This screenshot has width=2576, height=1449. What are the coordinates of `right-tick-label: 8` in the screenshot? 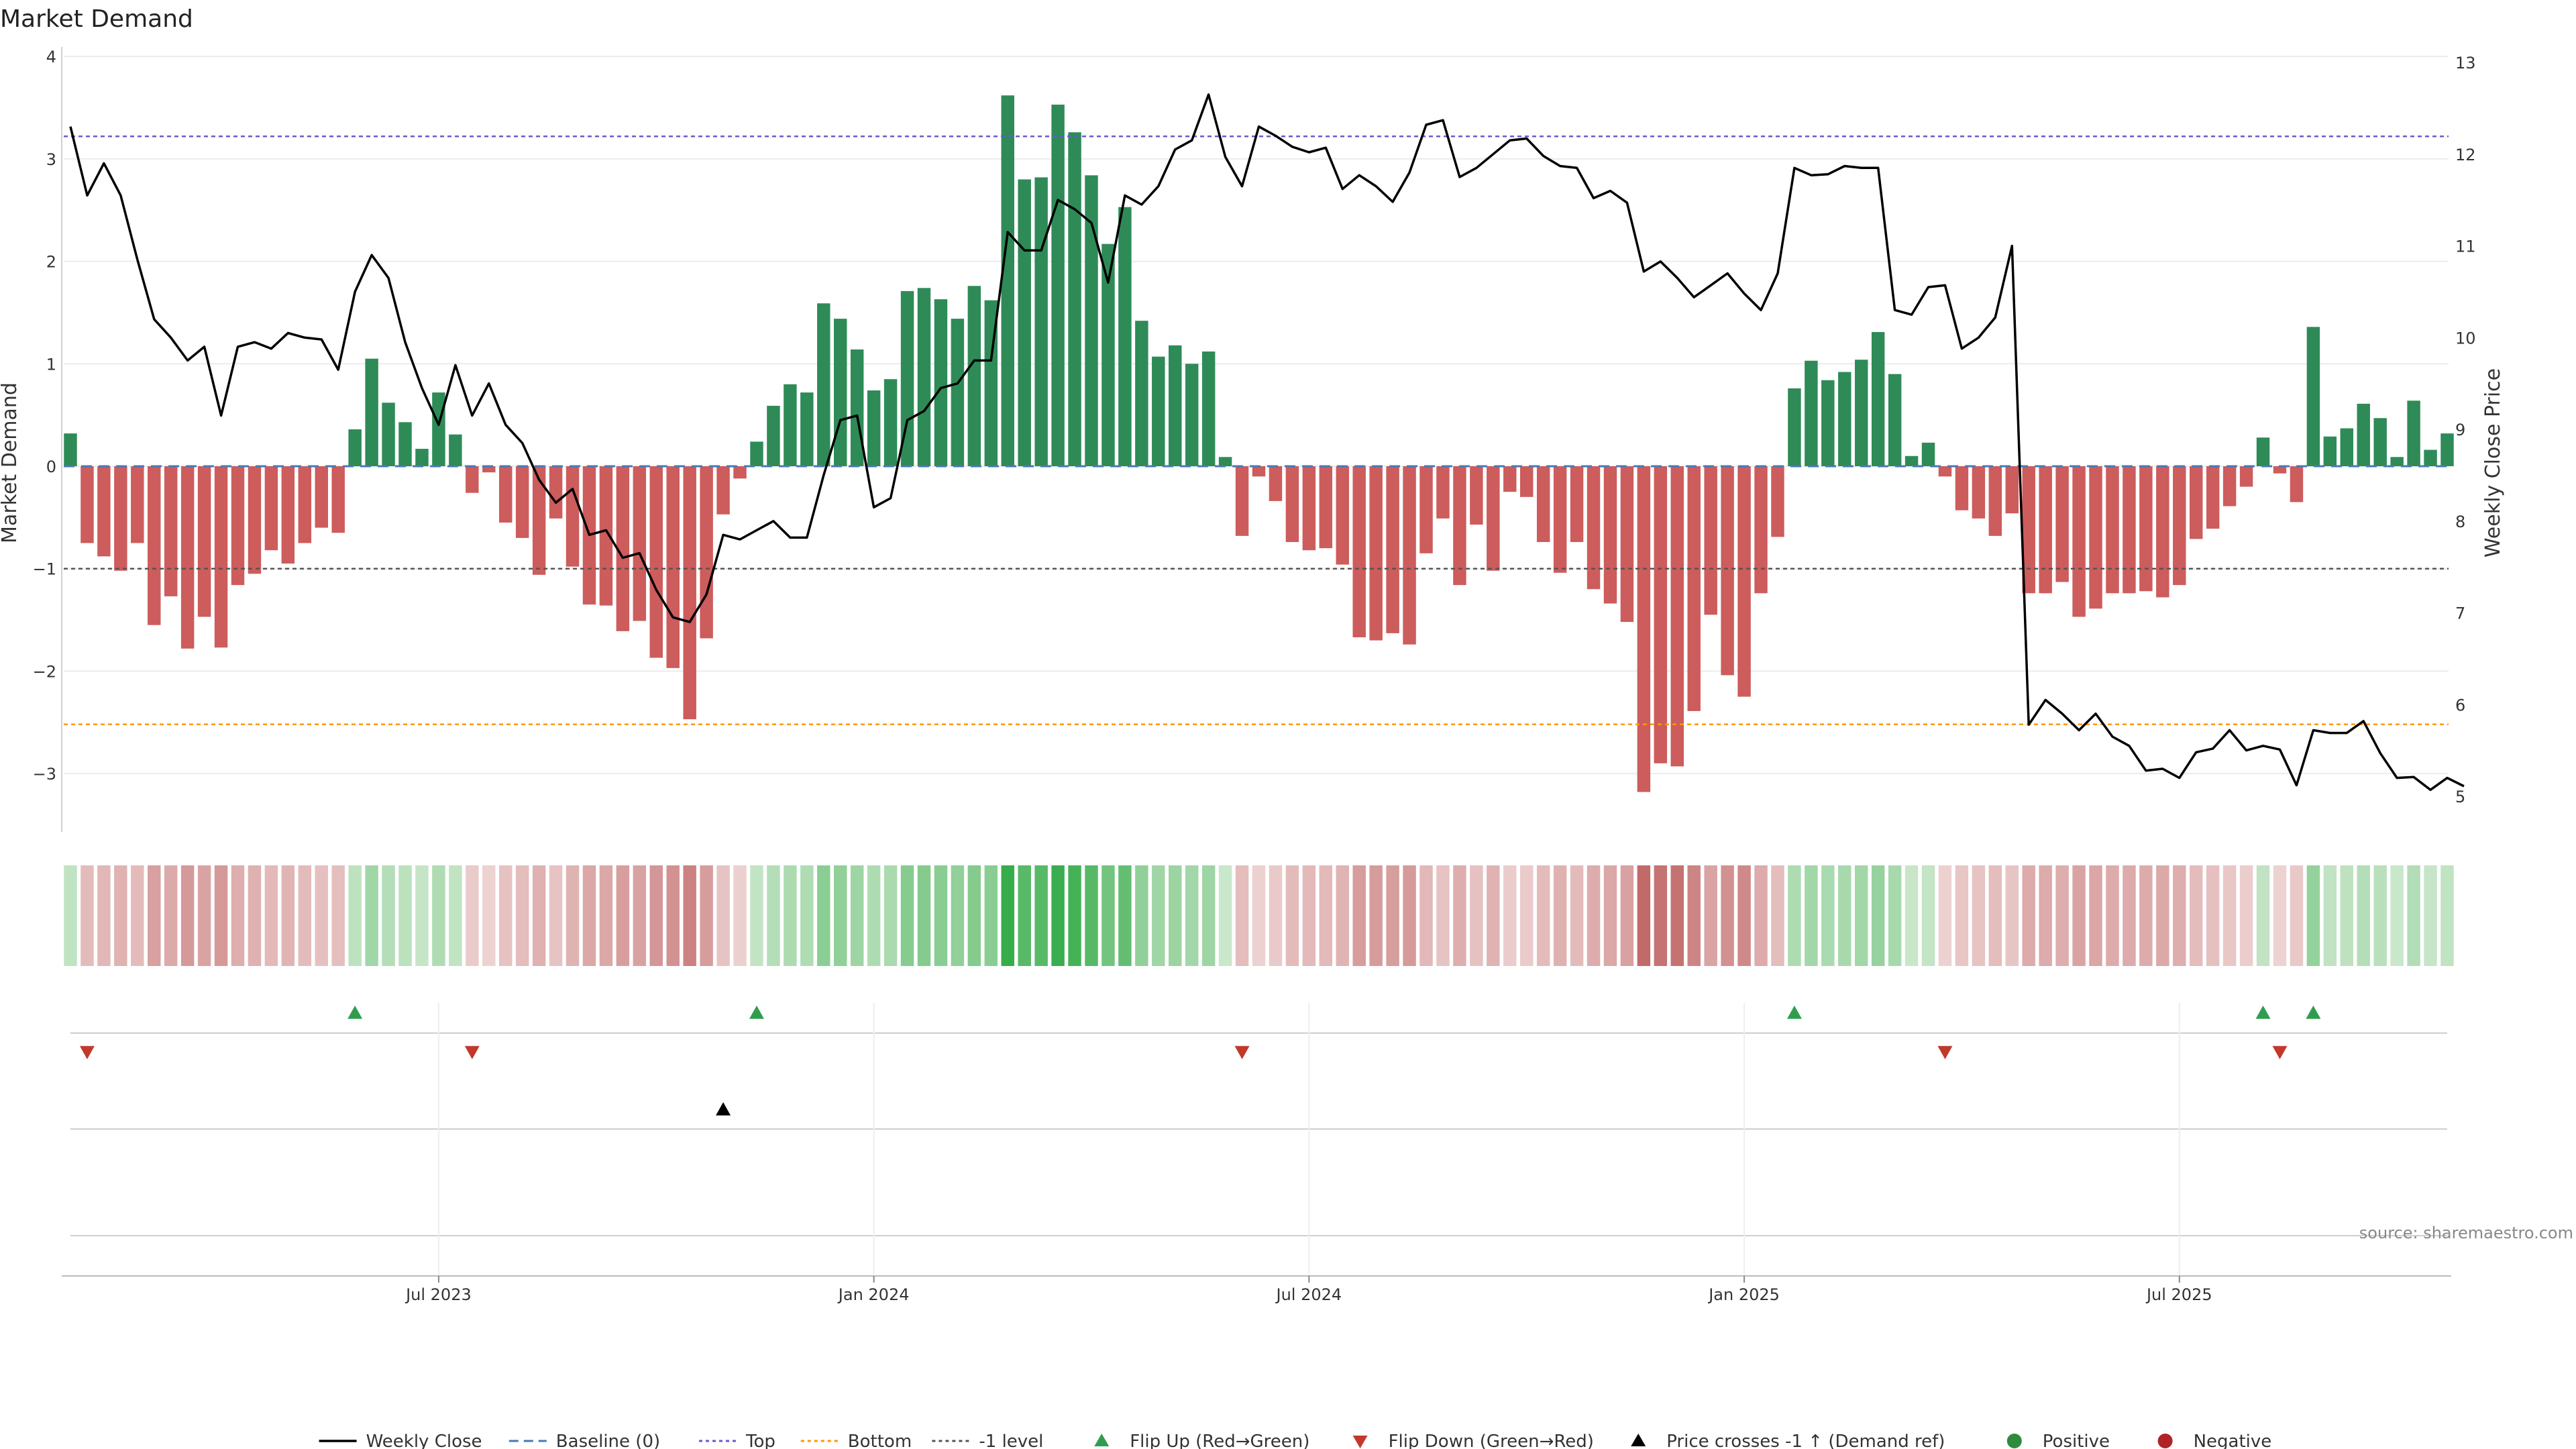 It's located at (2460, 522).